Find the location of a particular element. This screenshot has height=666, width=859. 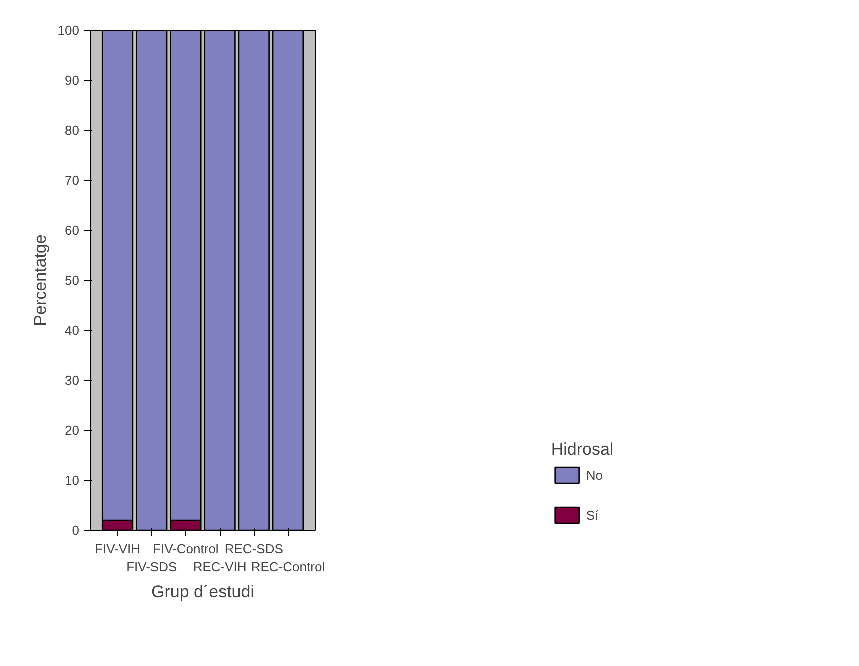

x-tick-label: REC-SDS is located at coordinates (254, 549).